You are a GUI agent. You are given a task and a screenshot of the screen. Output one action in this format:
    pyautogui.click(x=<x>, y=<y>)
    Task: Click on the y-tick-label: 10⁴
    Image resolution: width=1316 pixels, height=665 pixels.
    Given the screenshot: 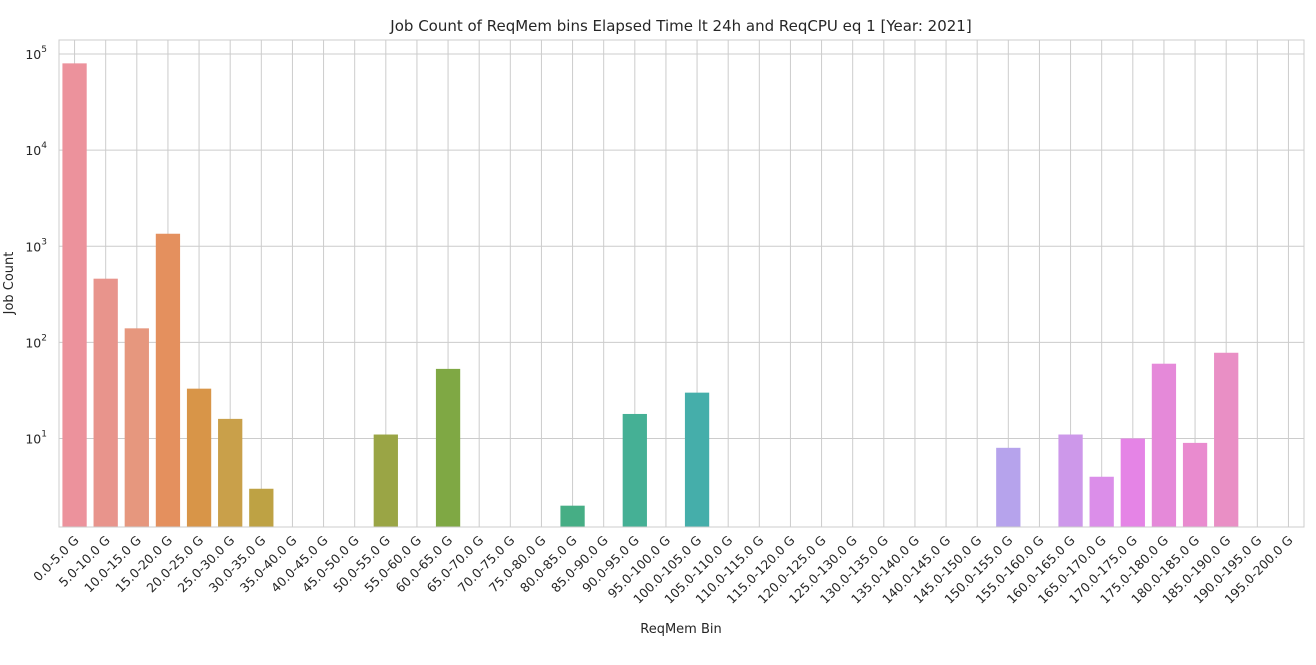 What is the action you would take?
    pyautogui.click(x=36, y=149)
    